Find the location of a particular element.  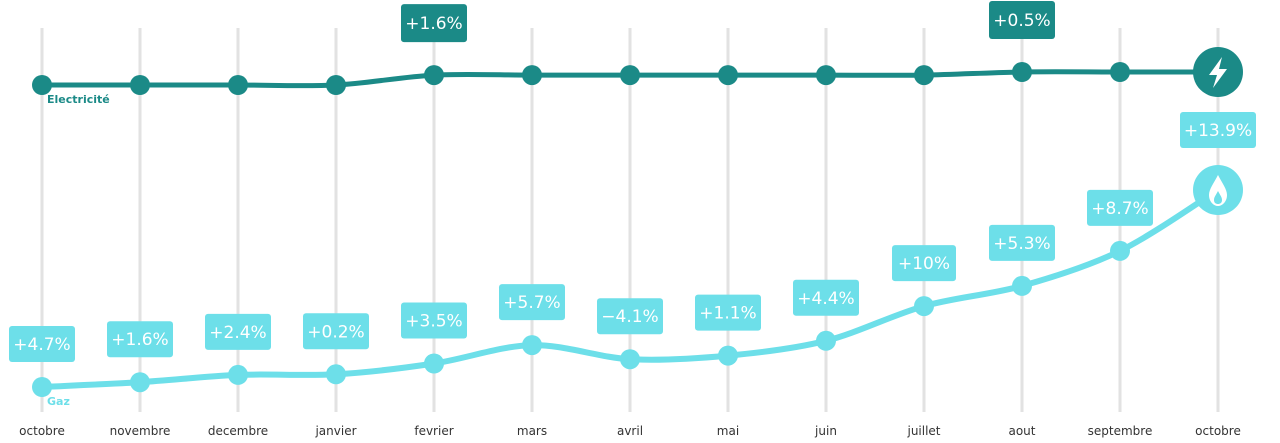

badge-label: +8.7% is located at coordinates (1119, 209).